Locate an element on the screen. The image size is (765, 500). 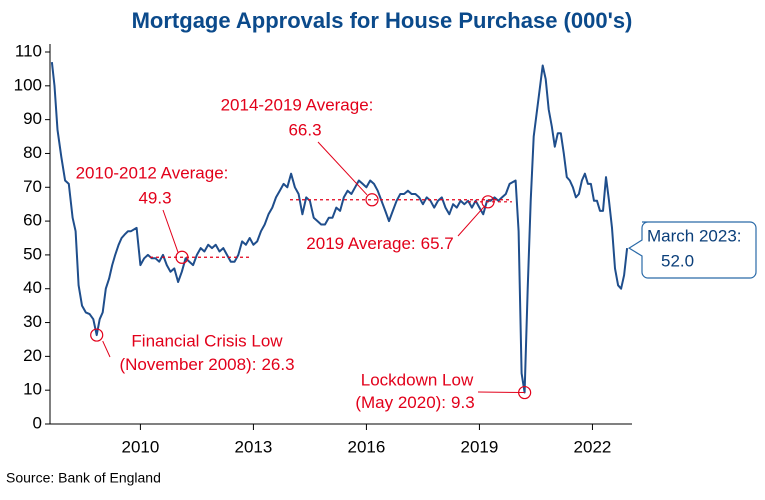
average-annotation: 2019 Average: 65.7 is located at coordinates (379, 243).